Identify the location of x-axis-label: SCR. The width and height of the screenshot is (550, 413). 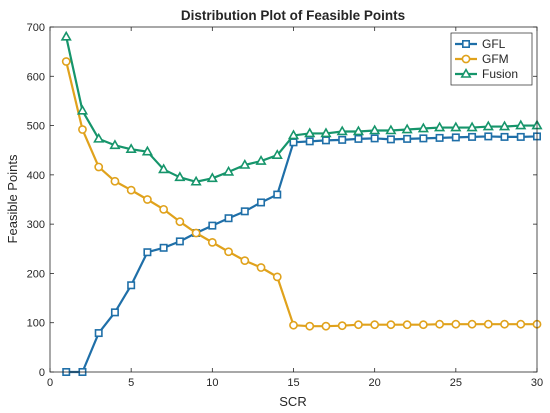
(292, 401).